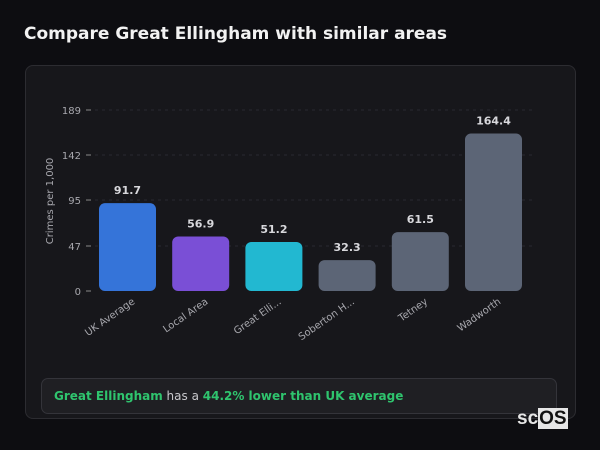  Describe the element at coordinates (493, 121) in the screenshot. I see `bar-value-label: 164.4` at that location.